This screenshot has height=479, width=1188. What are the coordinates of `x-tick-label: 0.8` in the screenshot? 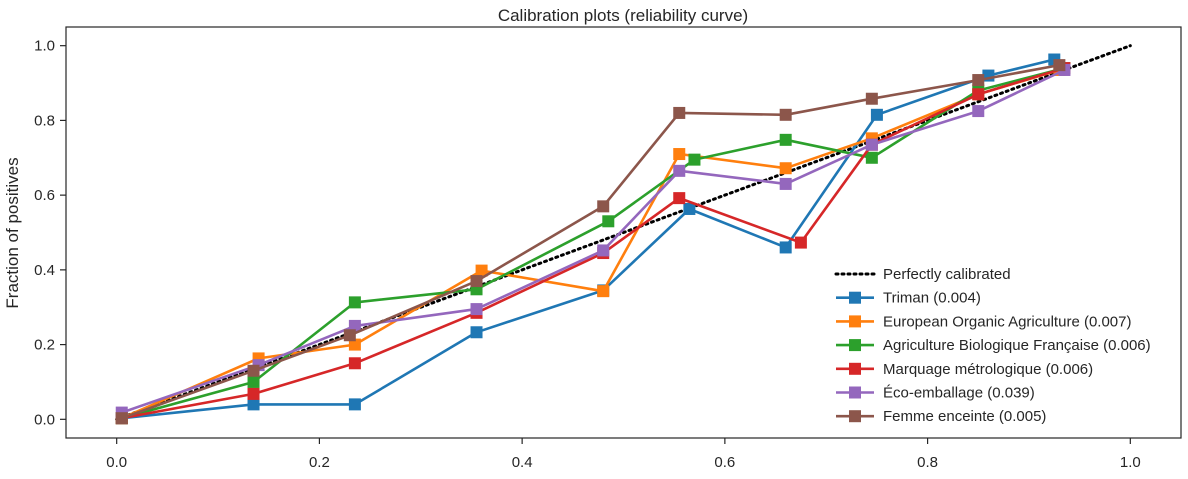 It's located at (927, 462).